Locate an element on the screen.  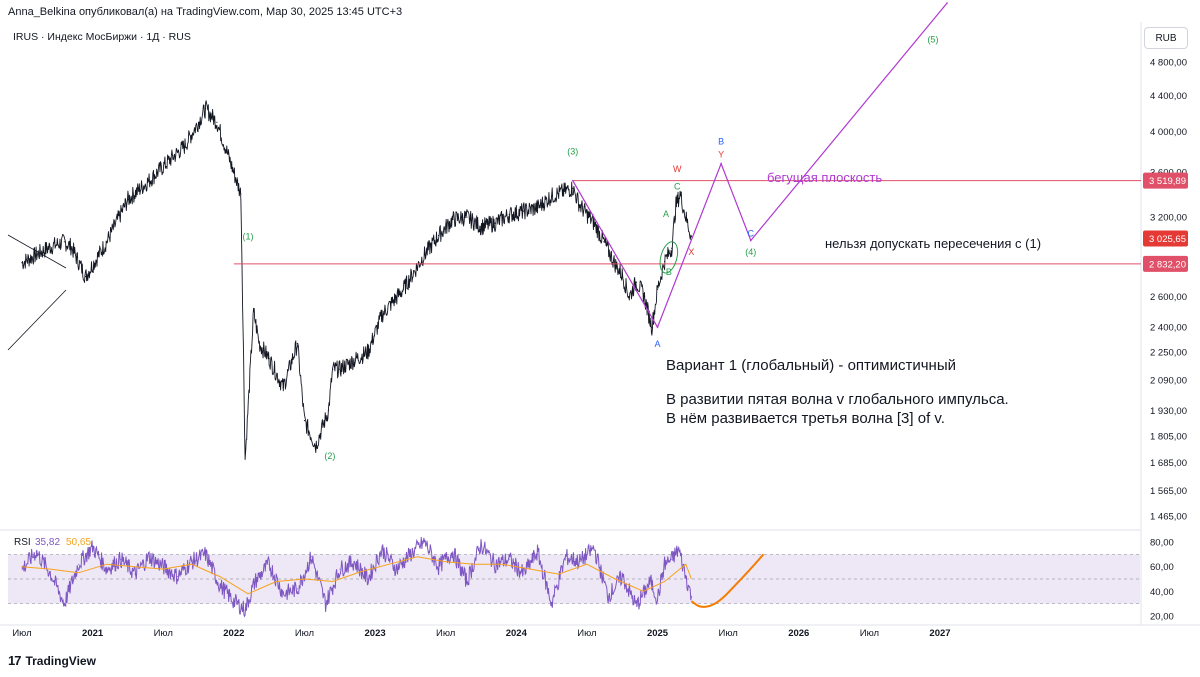
time-axis-tick: 2021 is located at coordinates (93, 633).